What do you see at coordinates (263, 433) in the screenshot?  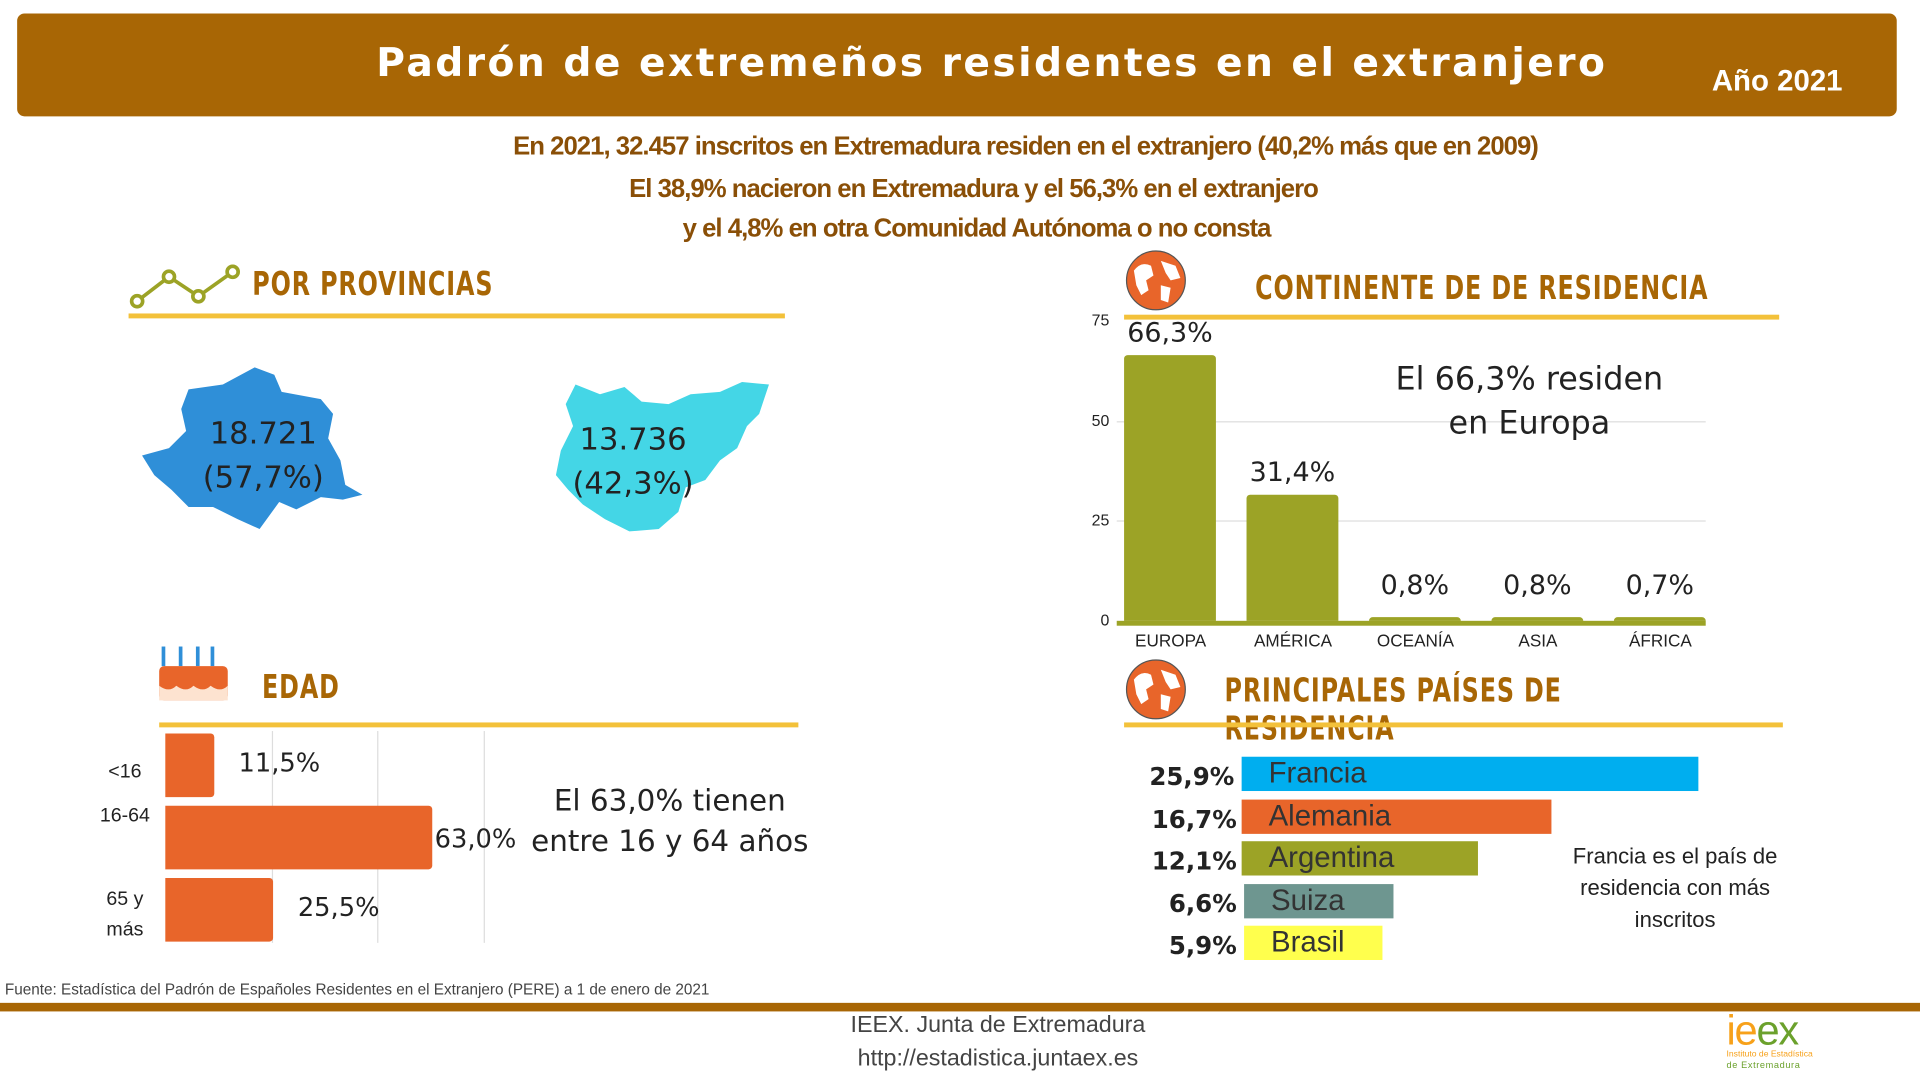 I see `caceres-count: 18.721` at bounding box center [263, 433].